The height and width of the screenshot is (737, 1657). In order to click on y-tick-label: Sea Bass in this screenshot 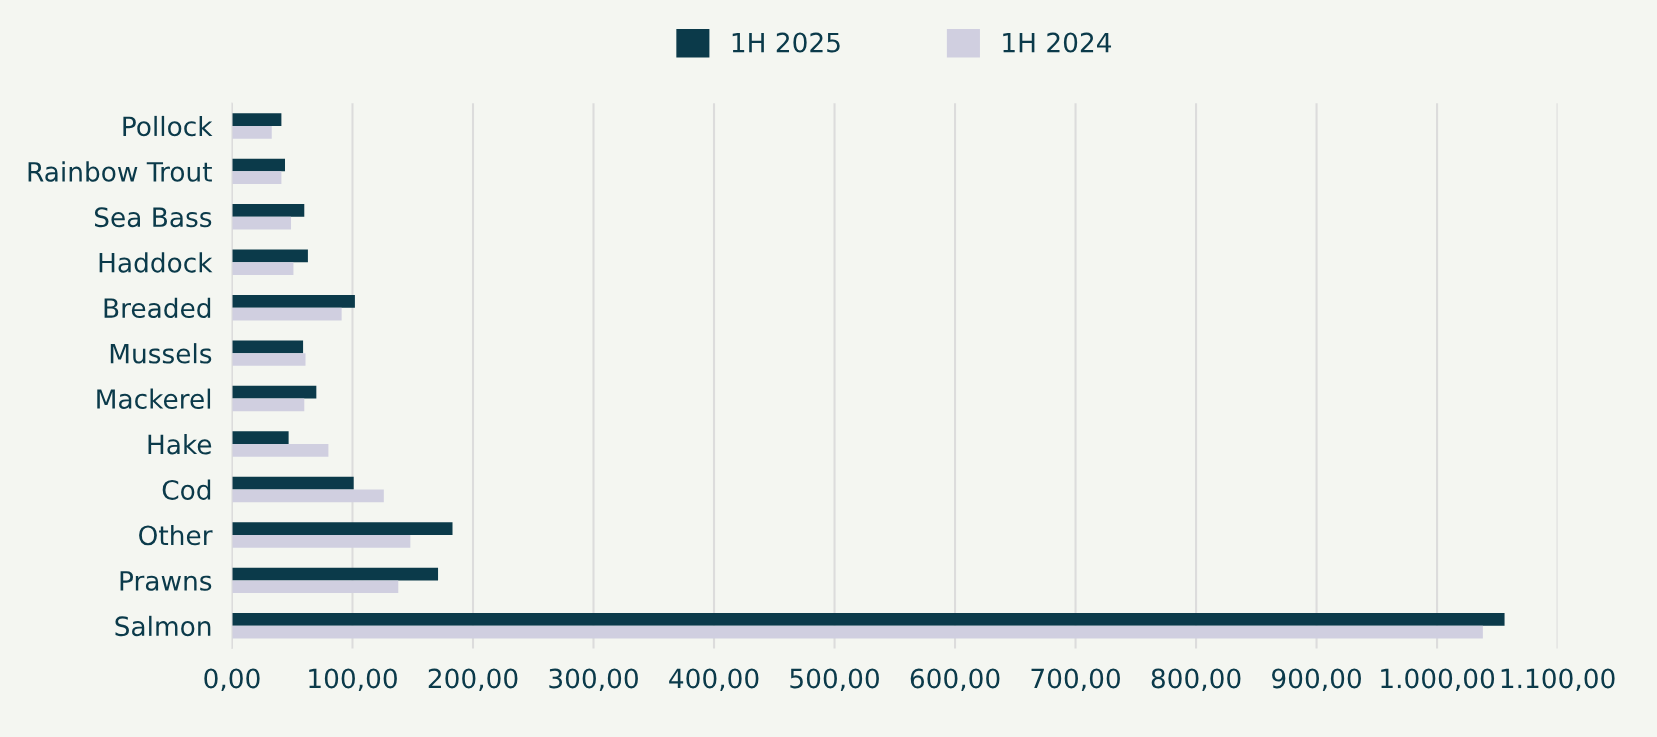, I will do `click(153, 217)`.